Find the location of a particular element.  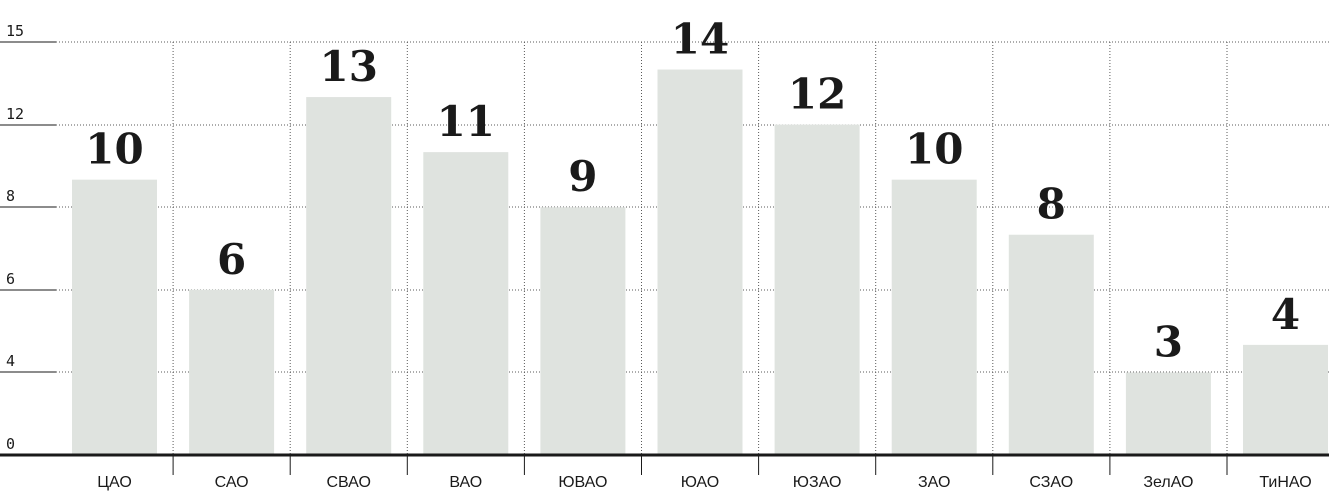

x-tick-label: ЗелАО is located at coordinates (1168, 482).